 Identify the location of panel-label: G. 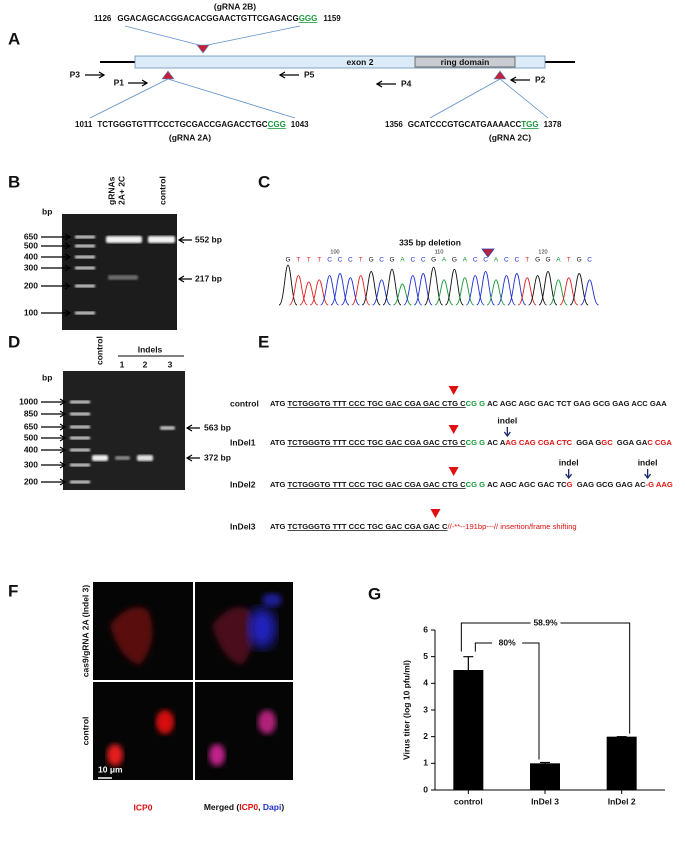
(374, 593).